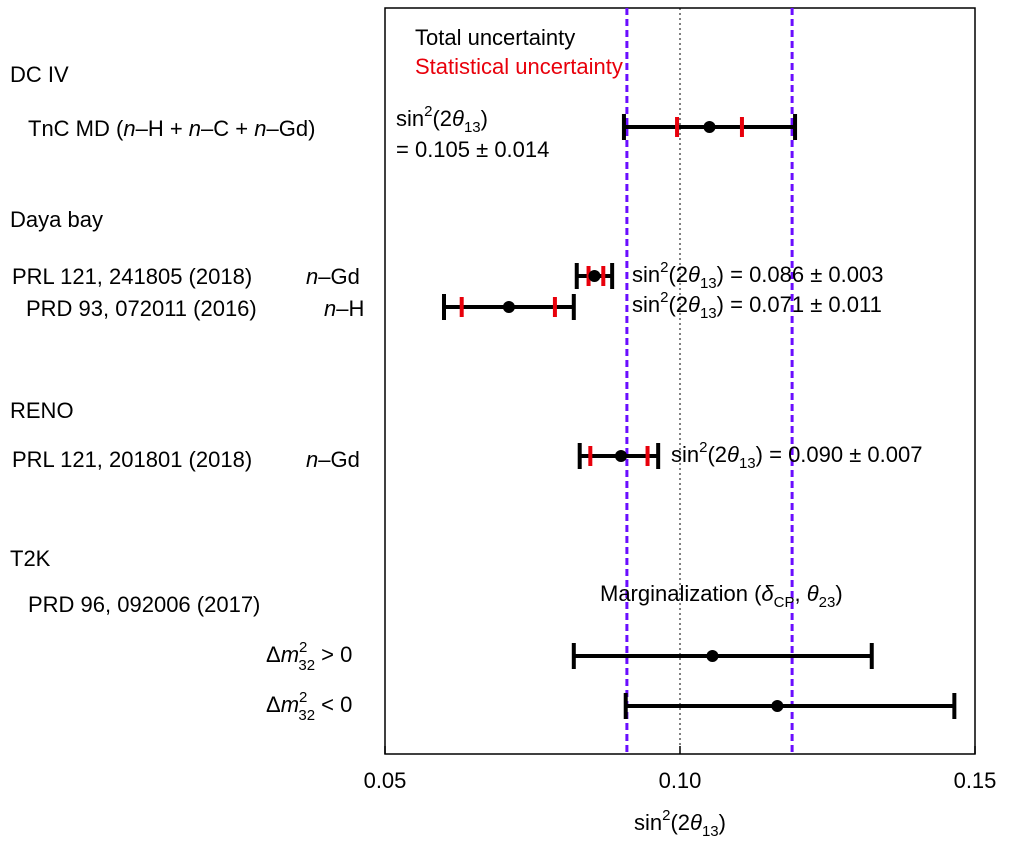 The image size is (1020, 845). Describe the element at coordinates (472, 149) in the screenshot. I see `annotation-dc-value: = 0.105 ± 0.014` at that location.